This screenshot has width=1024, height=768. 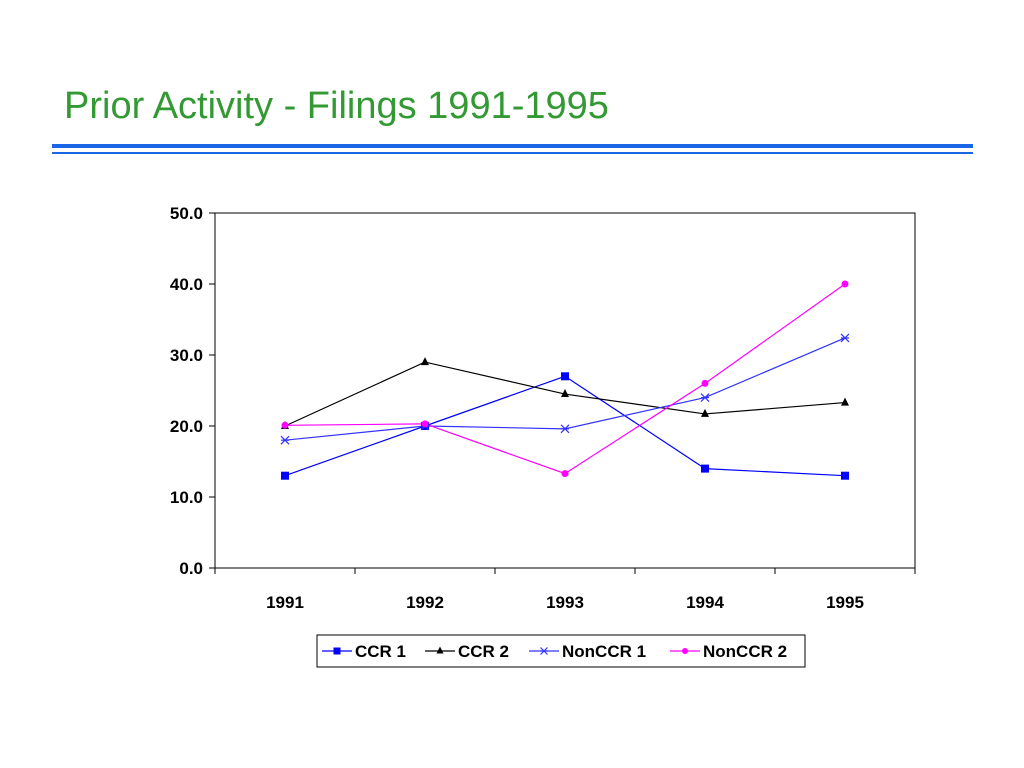 What do you see at coordinates (483, 651) in the screenshot?
I see `legend-label: CCR 2` at bounding box center [483, 651].